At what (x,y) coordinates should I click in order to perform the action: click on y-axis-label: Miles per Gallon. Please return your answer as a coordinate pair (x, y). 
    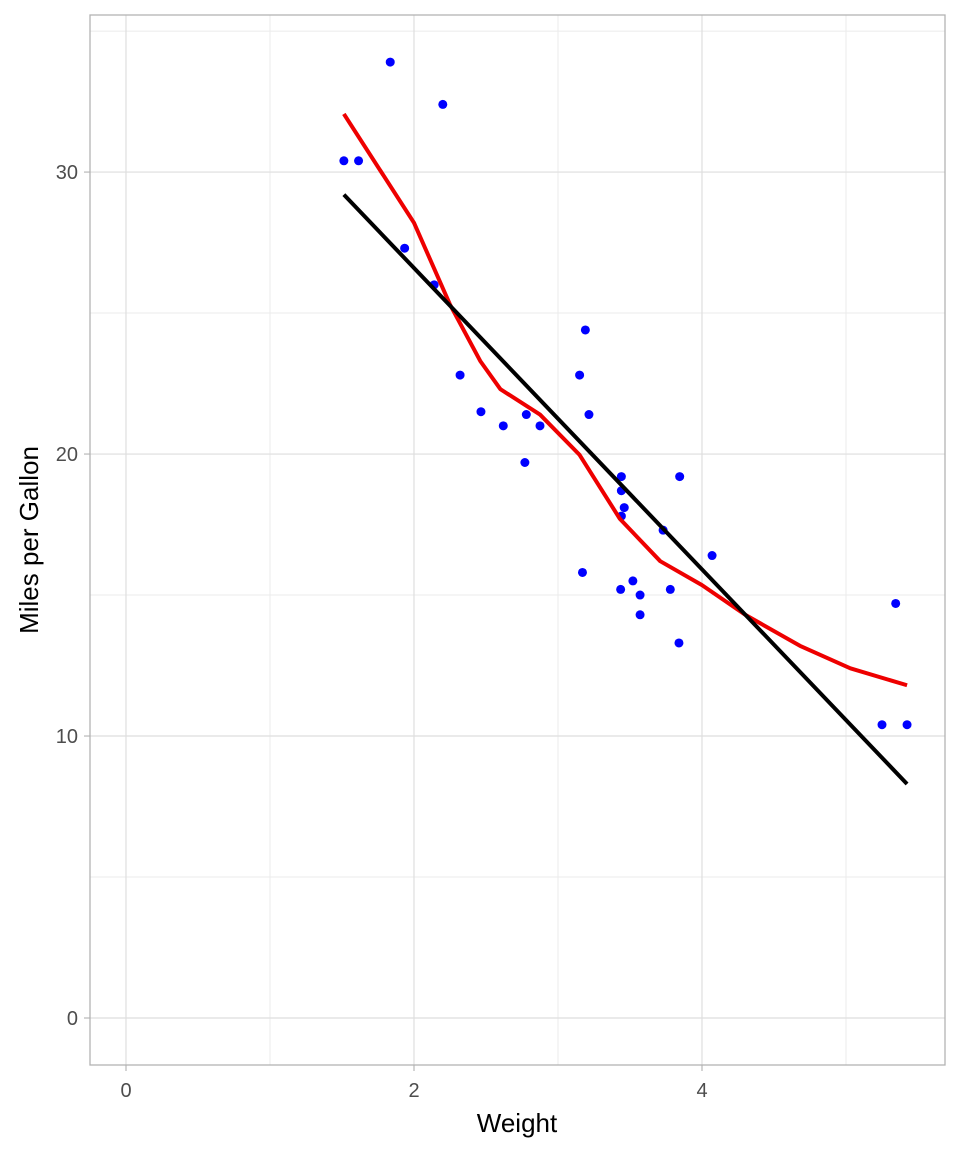
    Looking at the image, I should click on (29, 540).